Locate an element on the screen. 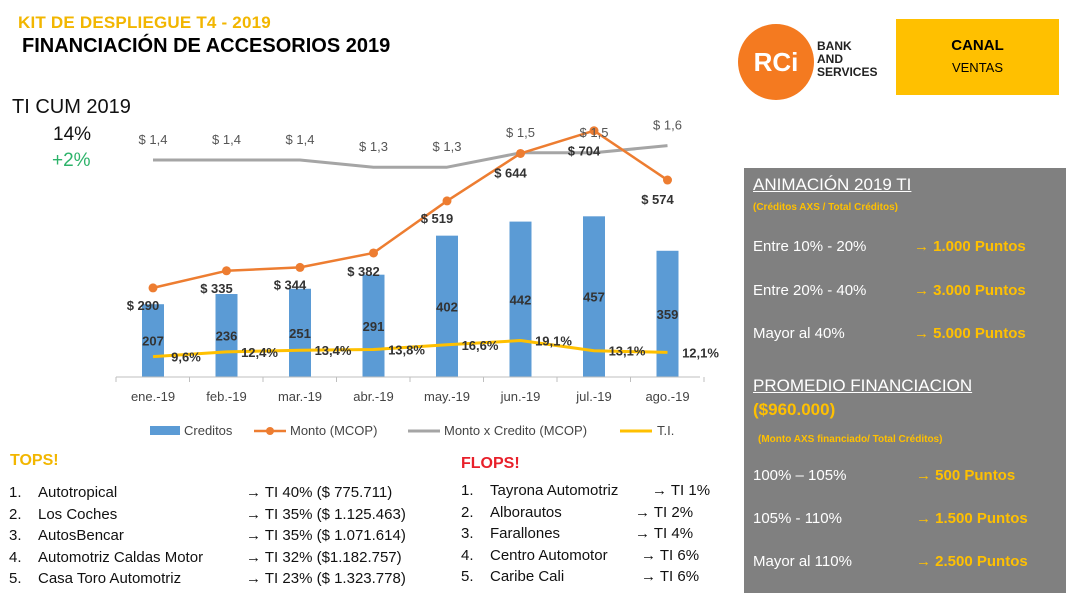  prom-range-1: 100% – 105% is located at coordinates (800, 475).